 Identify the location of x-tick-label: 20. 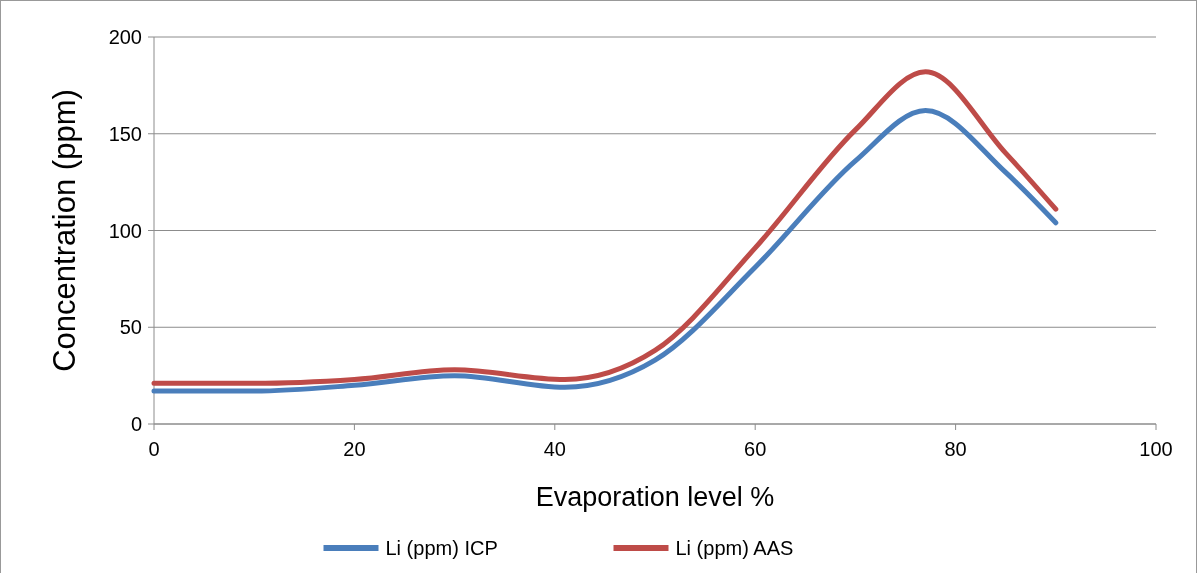
(354, 449).